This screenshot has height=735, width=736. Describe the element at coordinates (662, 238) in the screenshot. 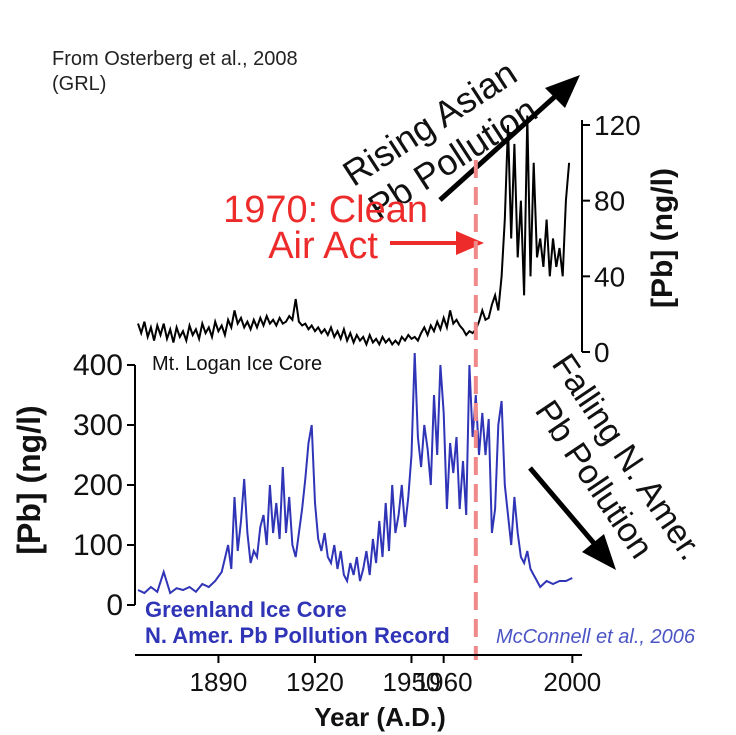

I see `mt-logan-y-label: [Pb] (ng/l)` at that location.